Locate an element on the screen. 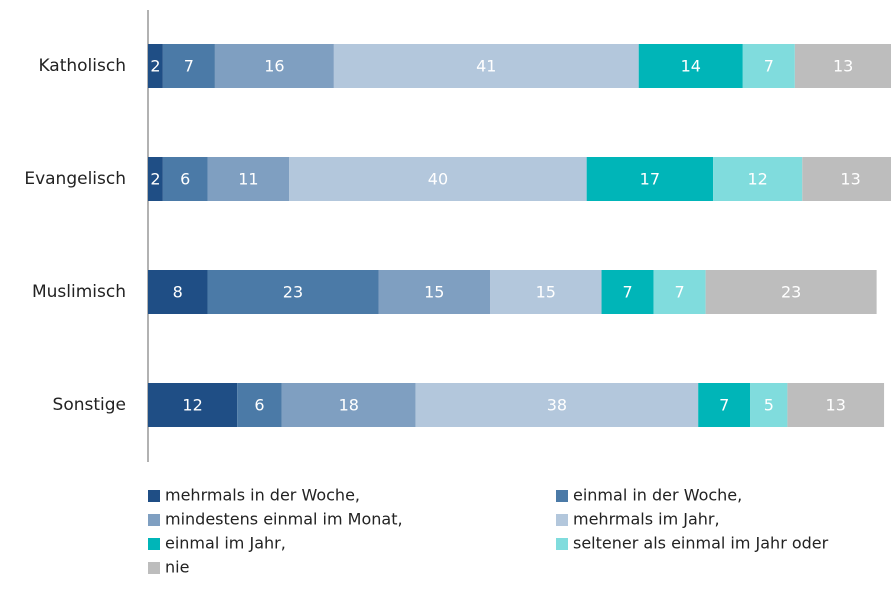  value-label: 41 is located at coordinates (486, 66).